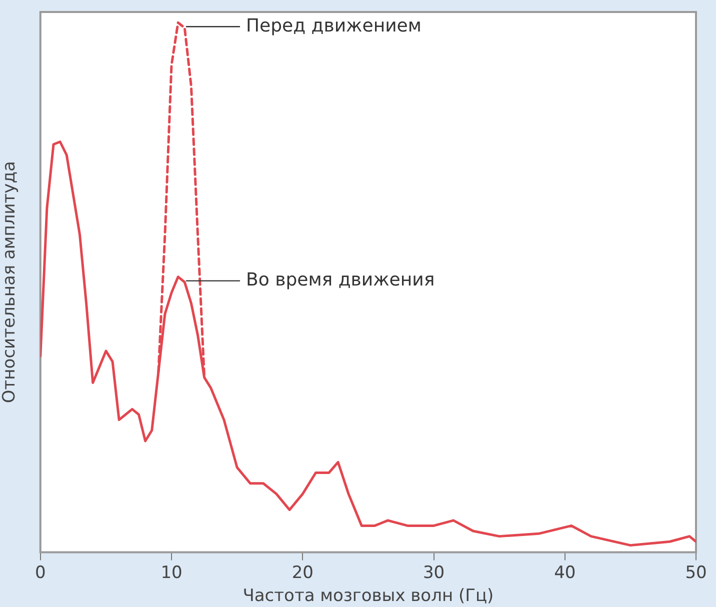 This screenshot has height=607, width=716. Describe the element at coordinates (565, 572) in the screenshot. I see `x-tick-label: 40` at that location.